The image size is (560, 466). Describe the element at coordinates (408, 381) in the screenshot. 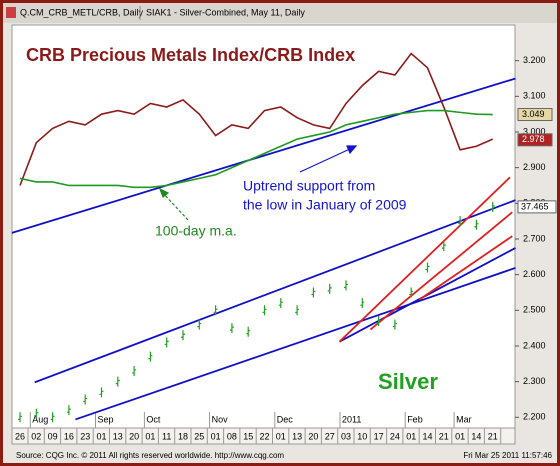

I see `annotation: Silver` at that location.